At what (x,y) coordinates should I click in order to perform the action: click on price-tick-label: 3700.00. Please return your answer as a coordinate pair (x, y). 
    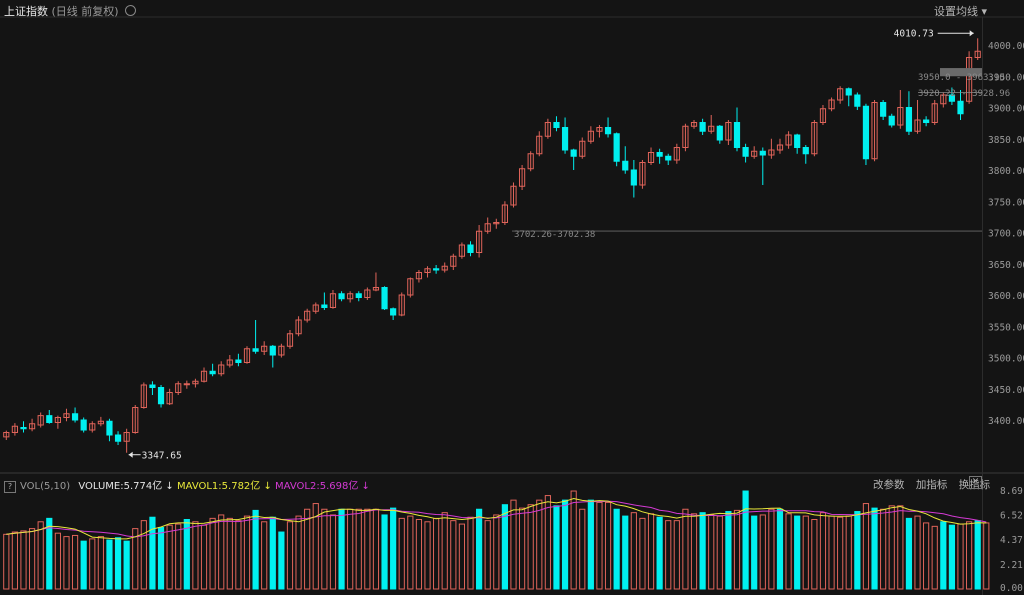
    Looking at the image, I should click on (1006, 234).